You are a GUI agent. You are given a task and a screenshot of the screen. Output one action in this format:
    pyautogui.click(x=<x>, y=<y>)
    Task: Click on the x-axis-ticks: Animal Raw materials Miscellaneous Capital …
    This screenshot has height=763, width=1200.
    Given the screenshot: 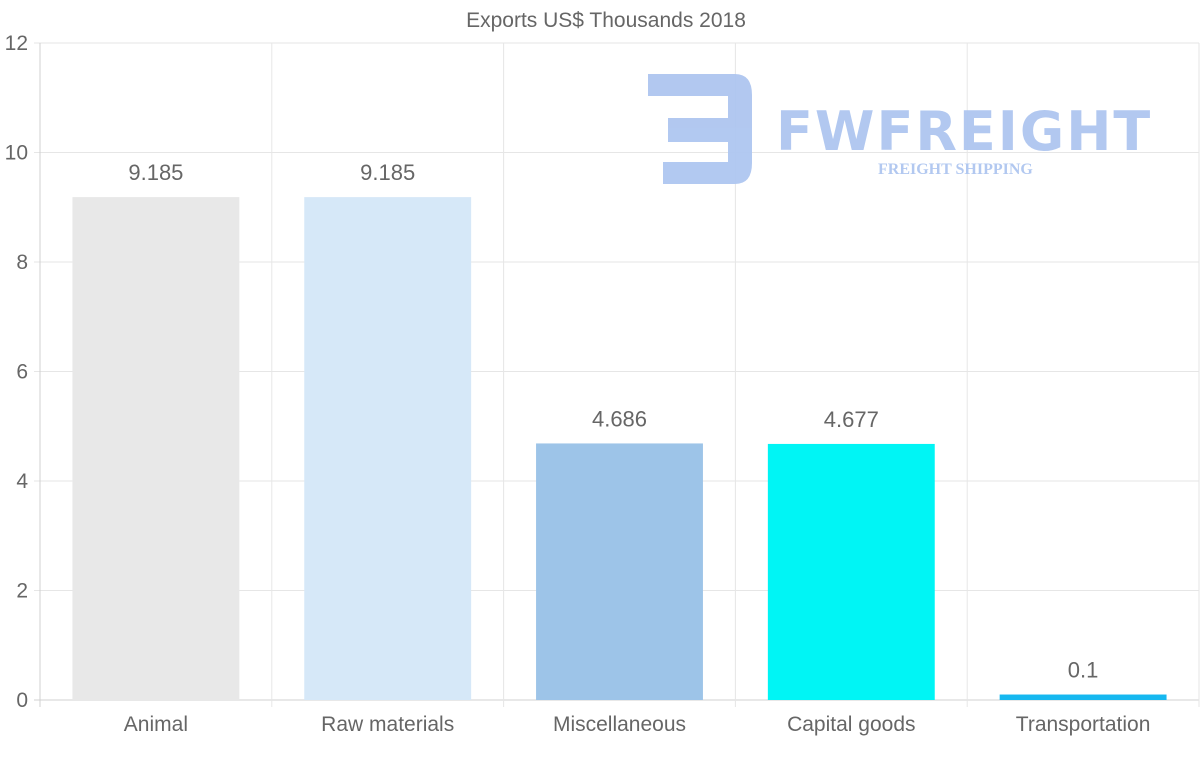 What is the action you would take?
    pyautogui.click(x=637, y=724)
    